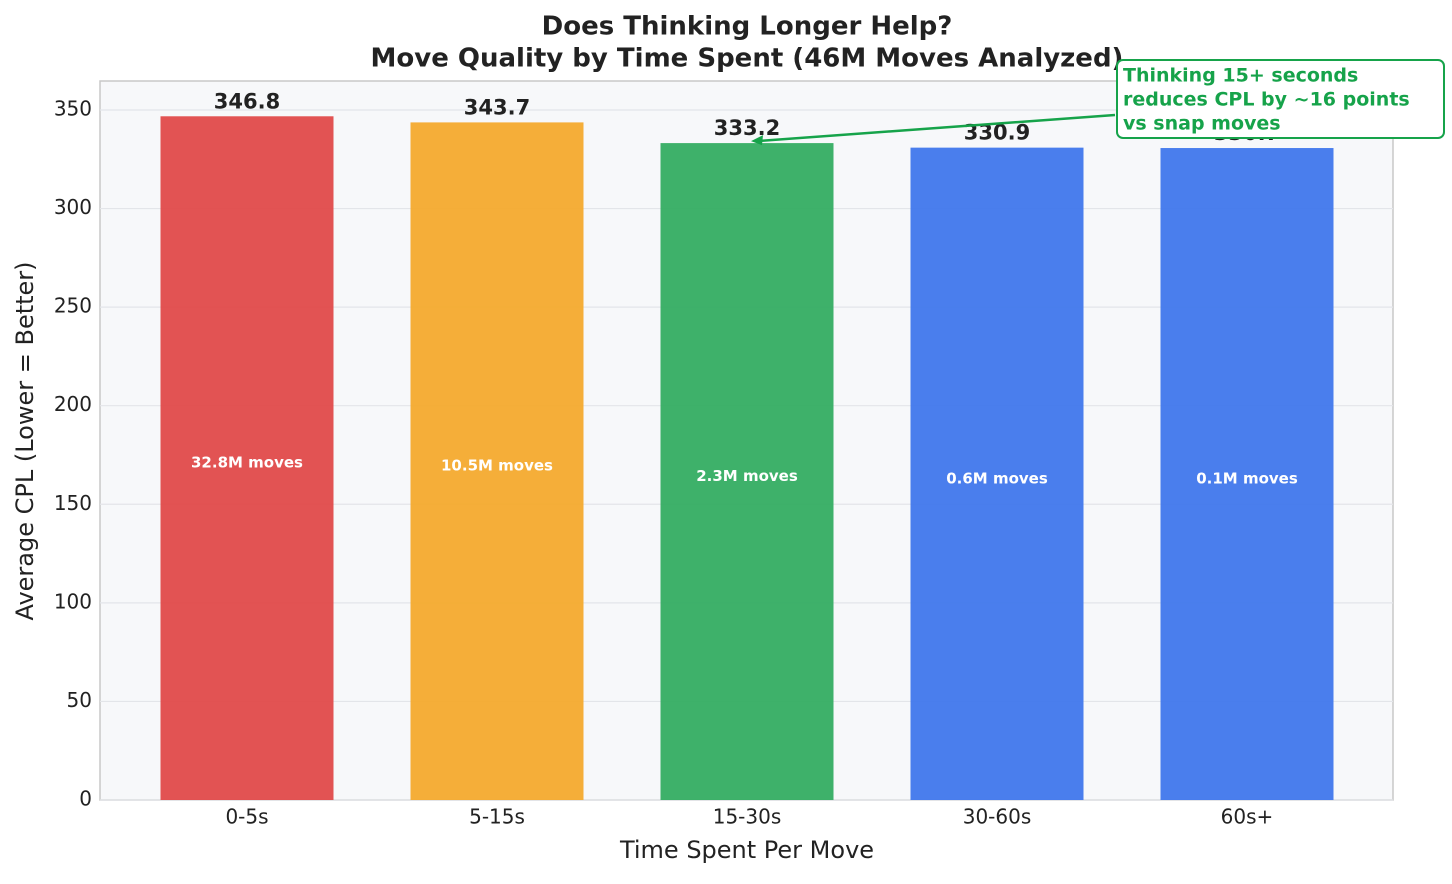 This screenshot has height=884, width=1452. Describe the element at coordinates (747, 817) in the screenshot. I see `x-tick-label: 15-30s` at that location.